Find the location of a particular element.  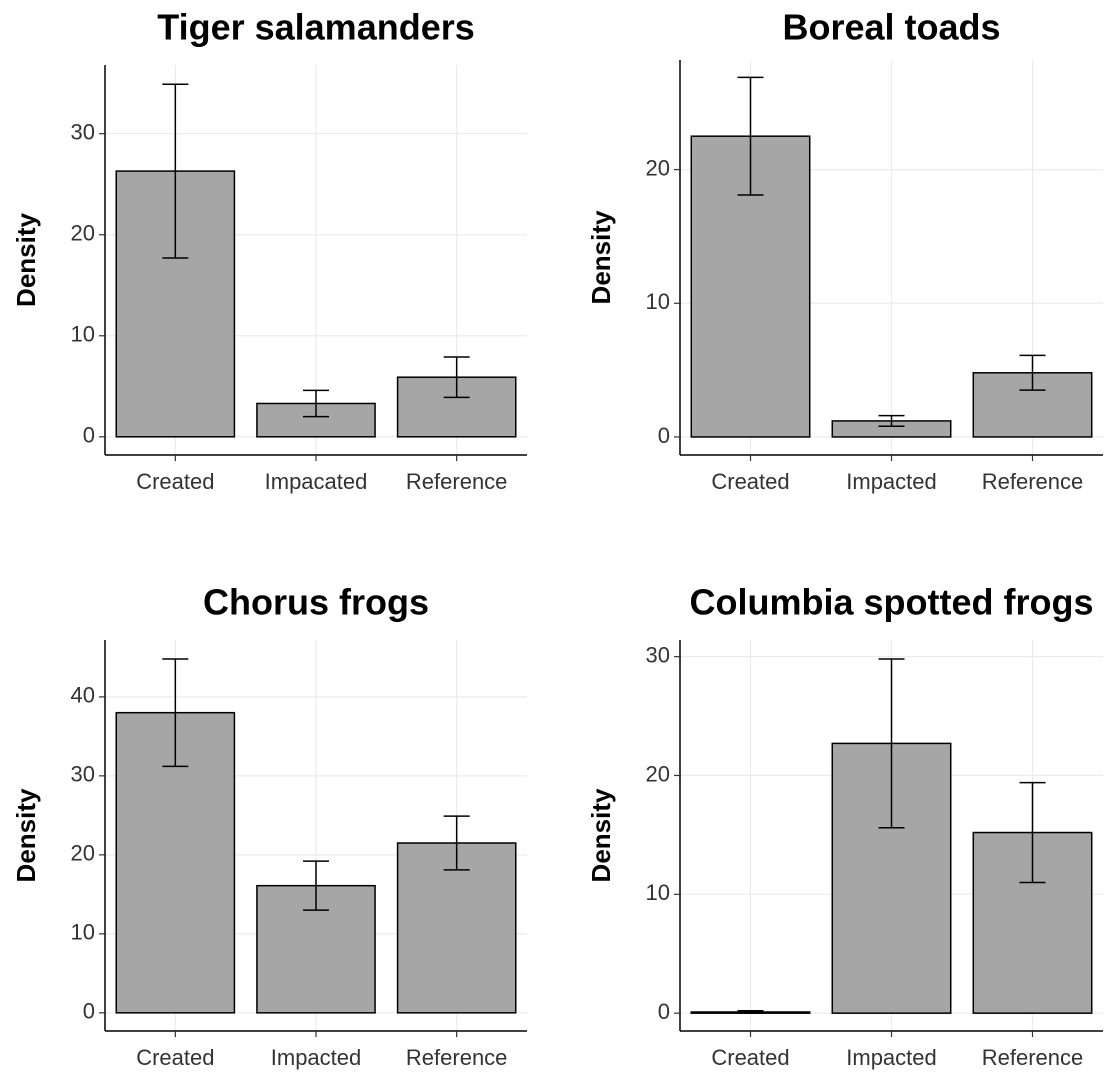

y-tick-label: 40 is located at coordinates (83, 695).